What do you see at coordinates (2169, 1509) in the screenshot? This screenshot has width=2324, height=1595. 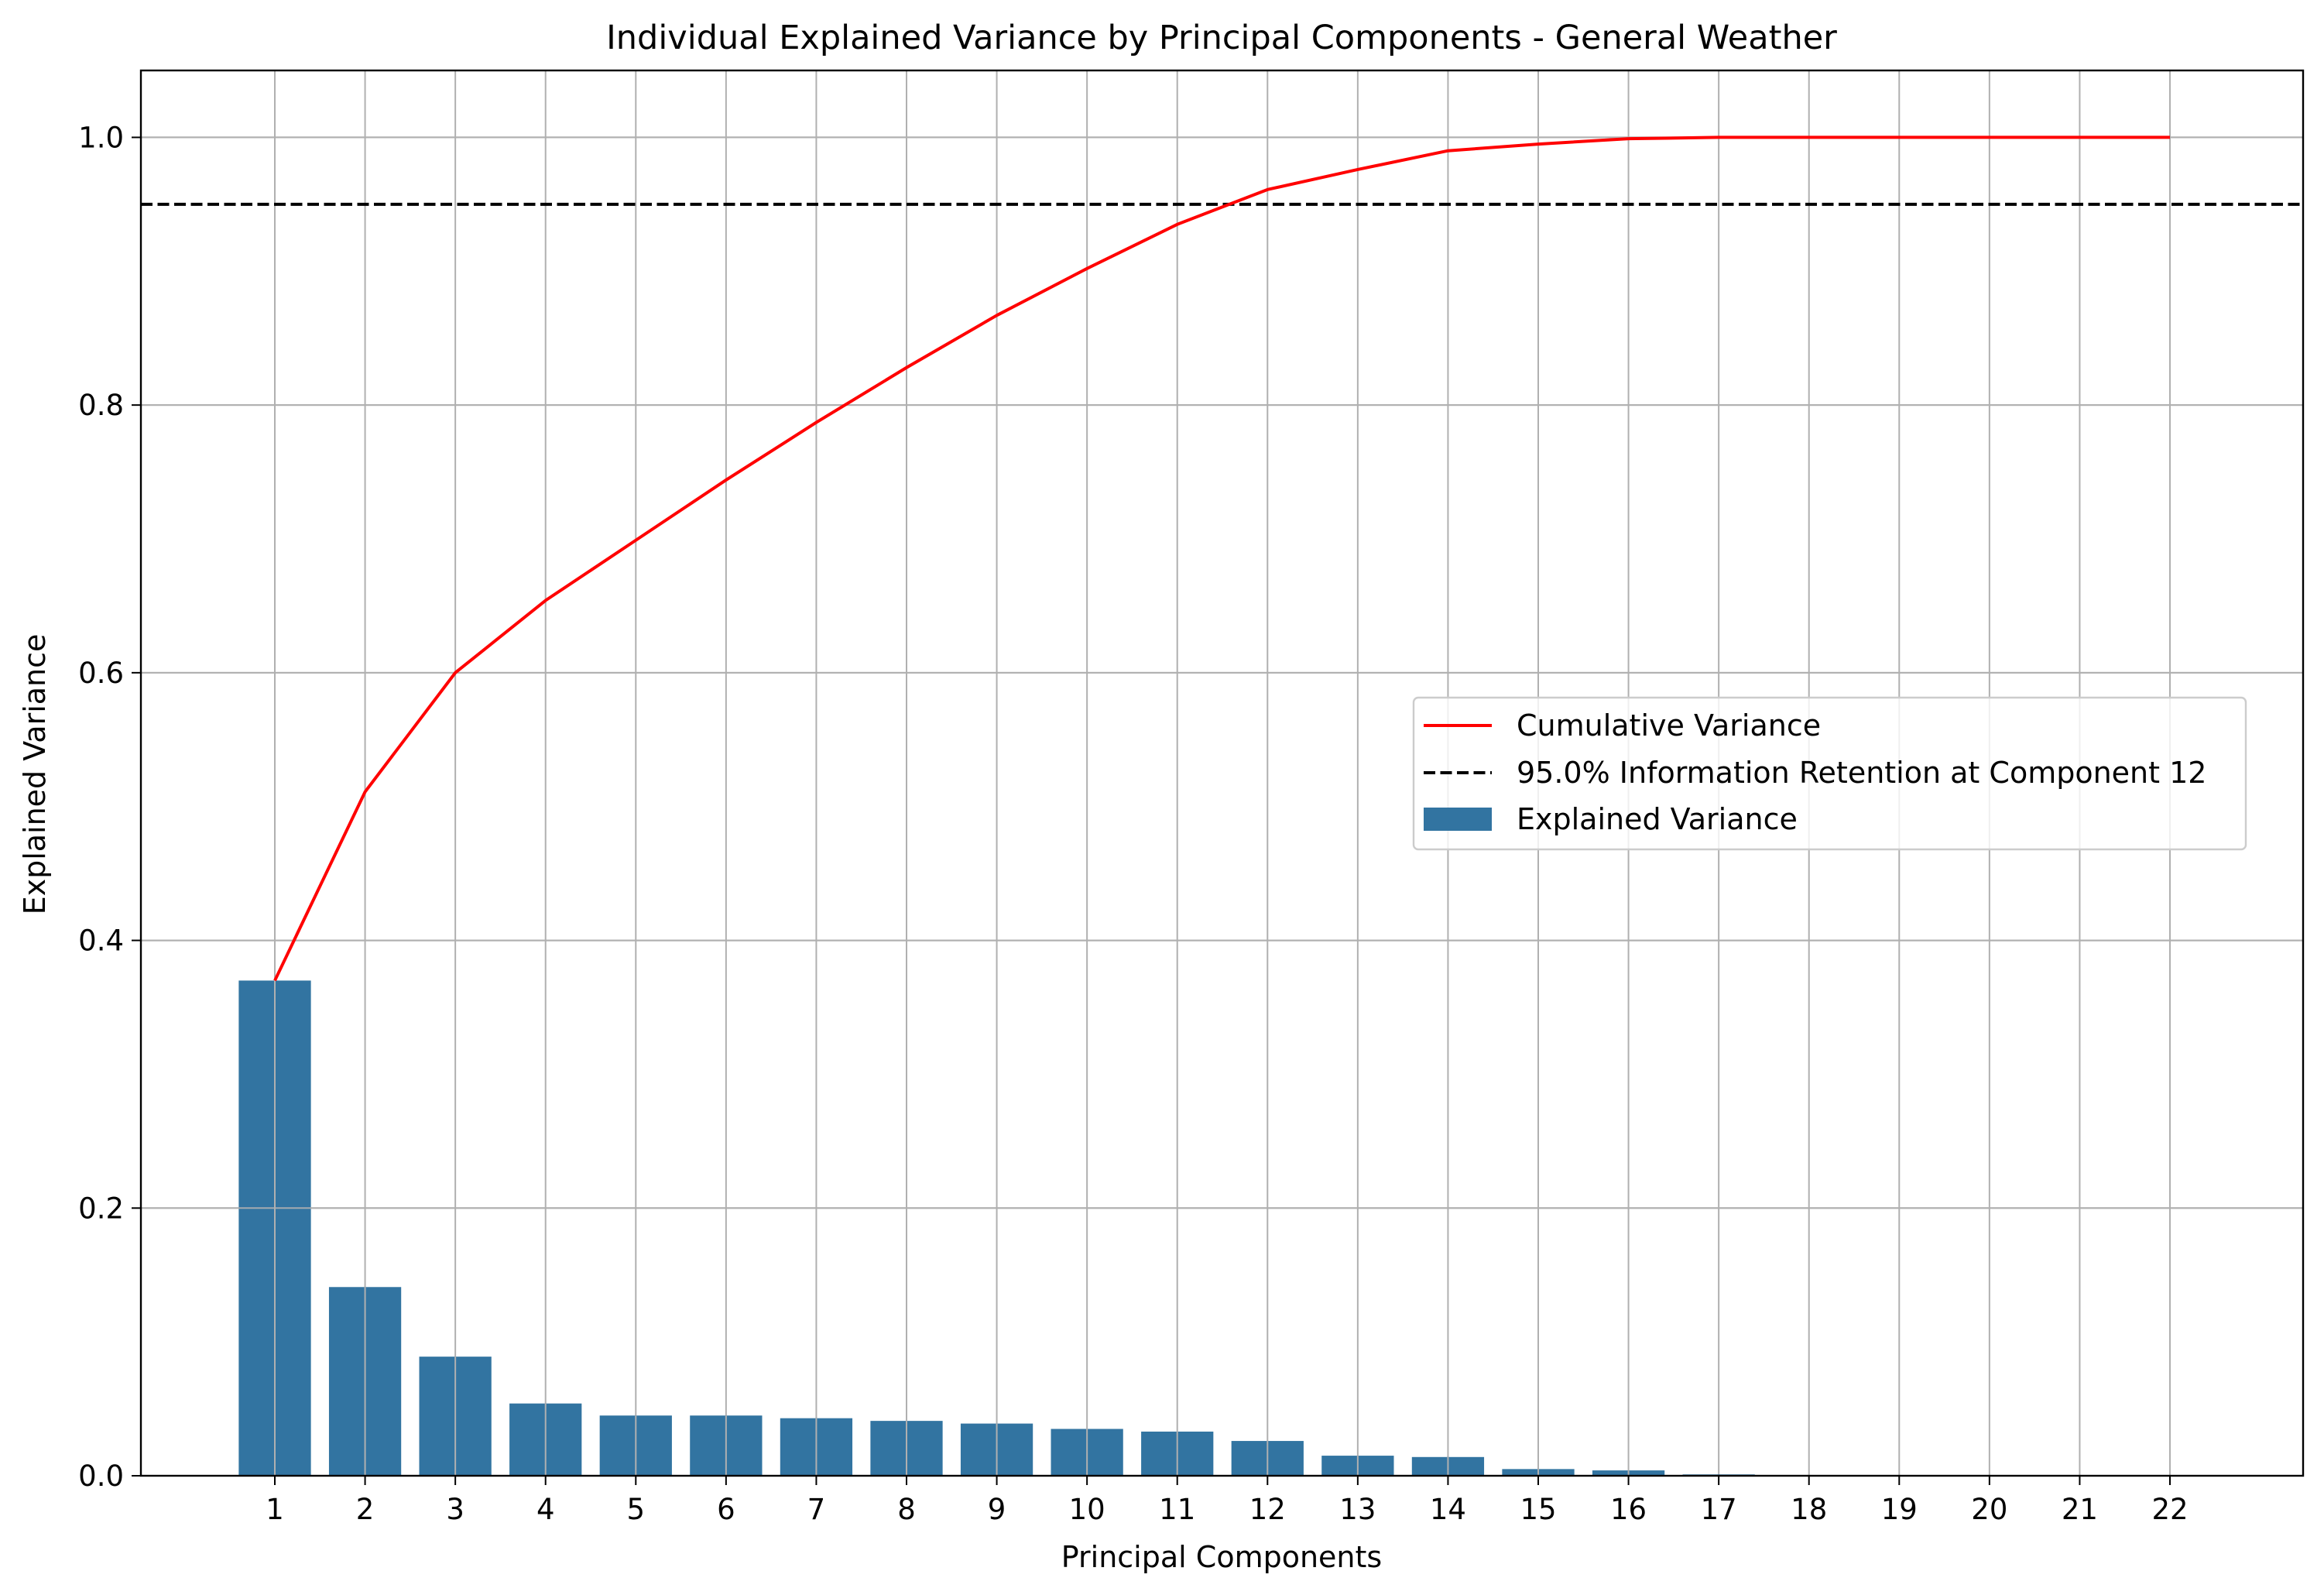 I see `x-tick-label-22: 22` at bounding box center [2169, 1509].